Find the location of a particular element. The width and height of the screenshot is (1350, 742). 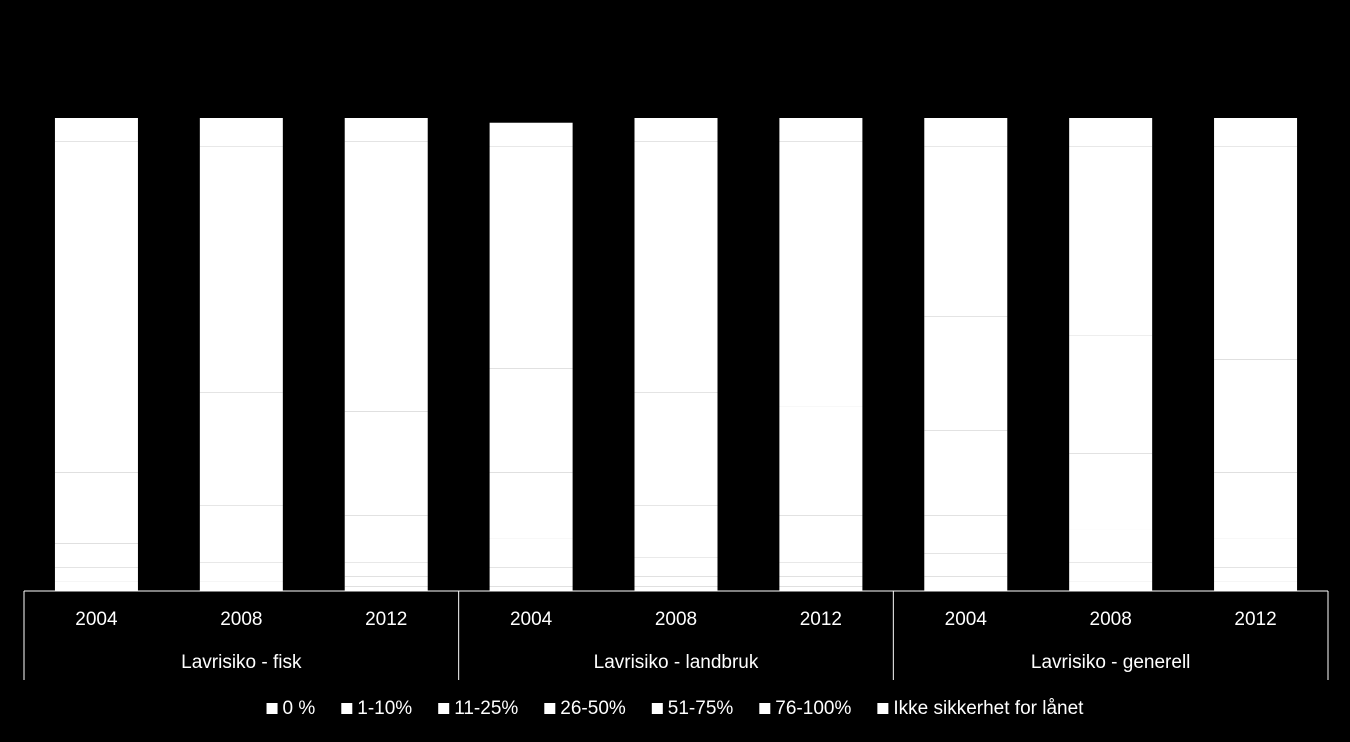

legend-label: Ikke sikkerhet for lånet is located at coordinates (988, 708).